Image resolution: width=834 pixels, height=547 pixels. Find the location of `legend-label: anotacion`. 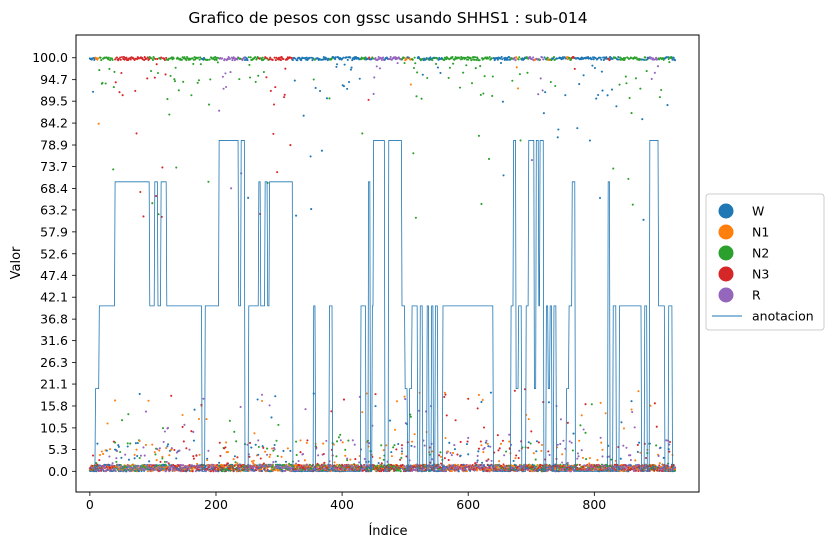

legend-label: anotacion is located at coordinates (783, 316).